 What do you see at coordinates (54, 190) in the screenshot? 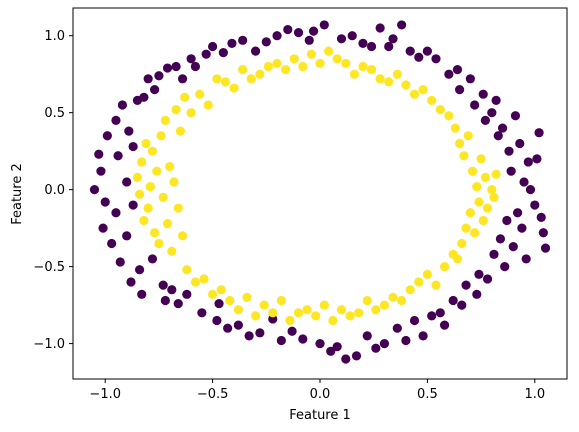
I see `y-tick-label: 0.0` at bounding box center [54, 190].